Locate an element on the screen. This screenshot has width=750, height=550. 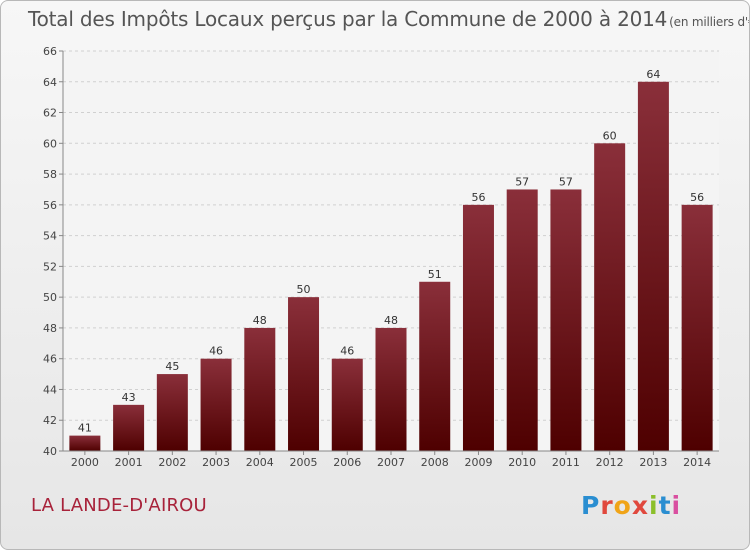
x-tick-label: 2014 is located at coordinates (697, 462).